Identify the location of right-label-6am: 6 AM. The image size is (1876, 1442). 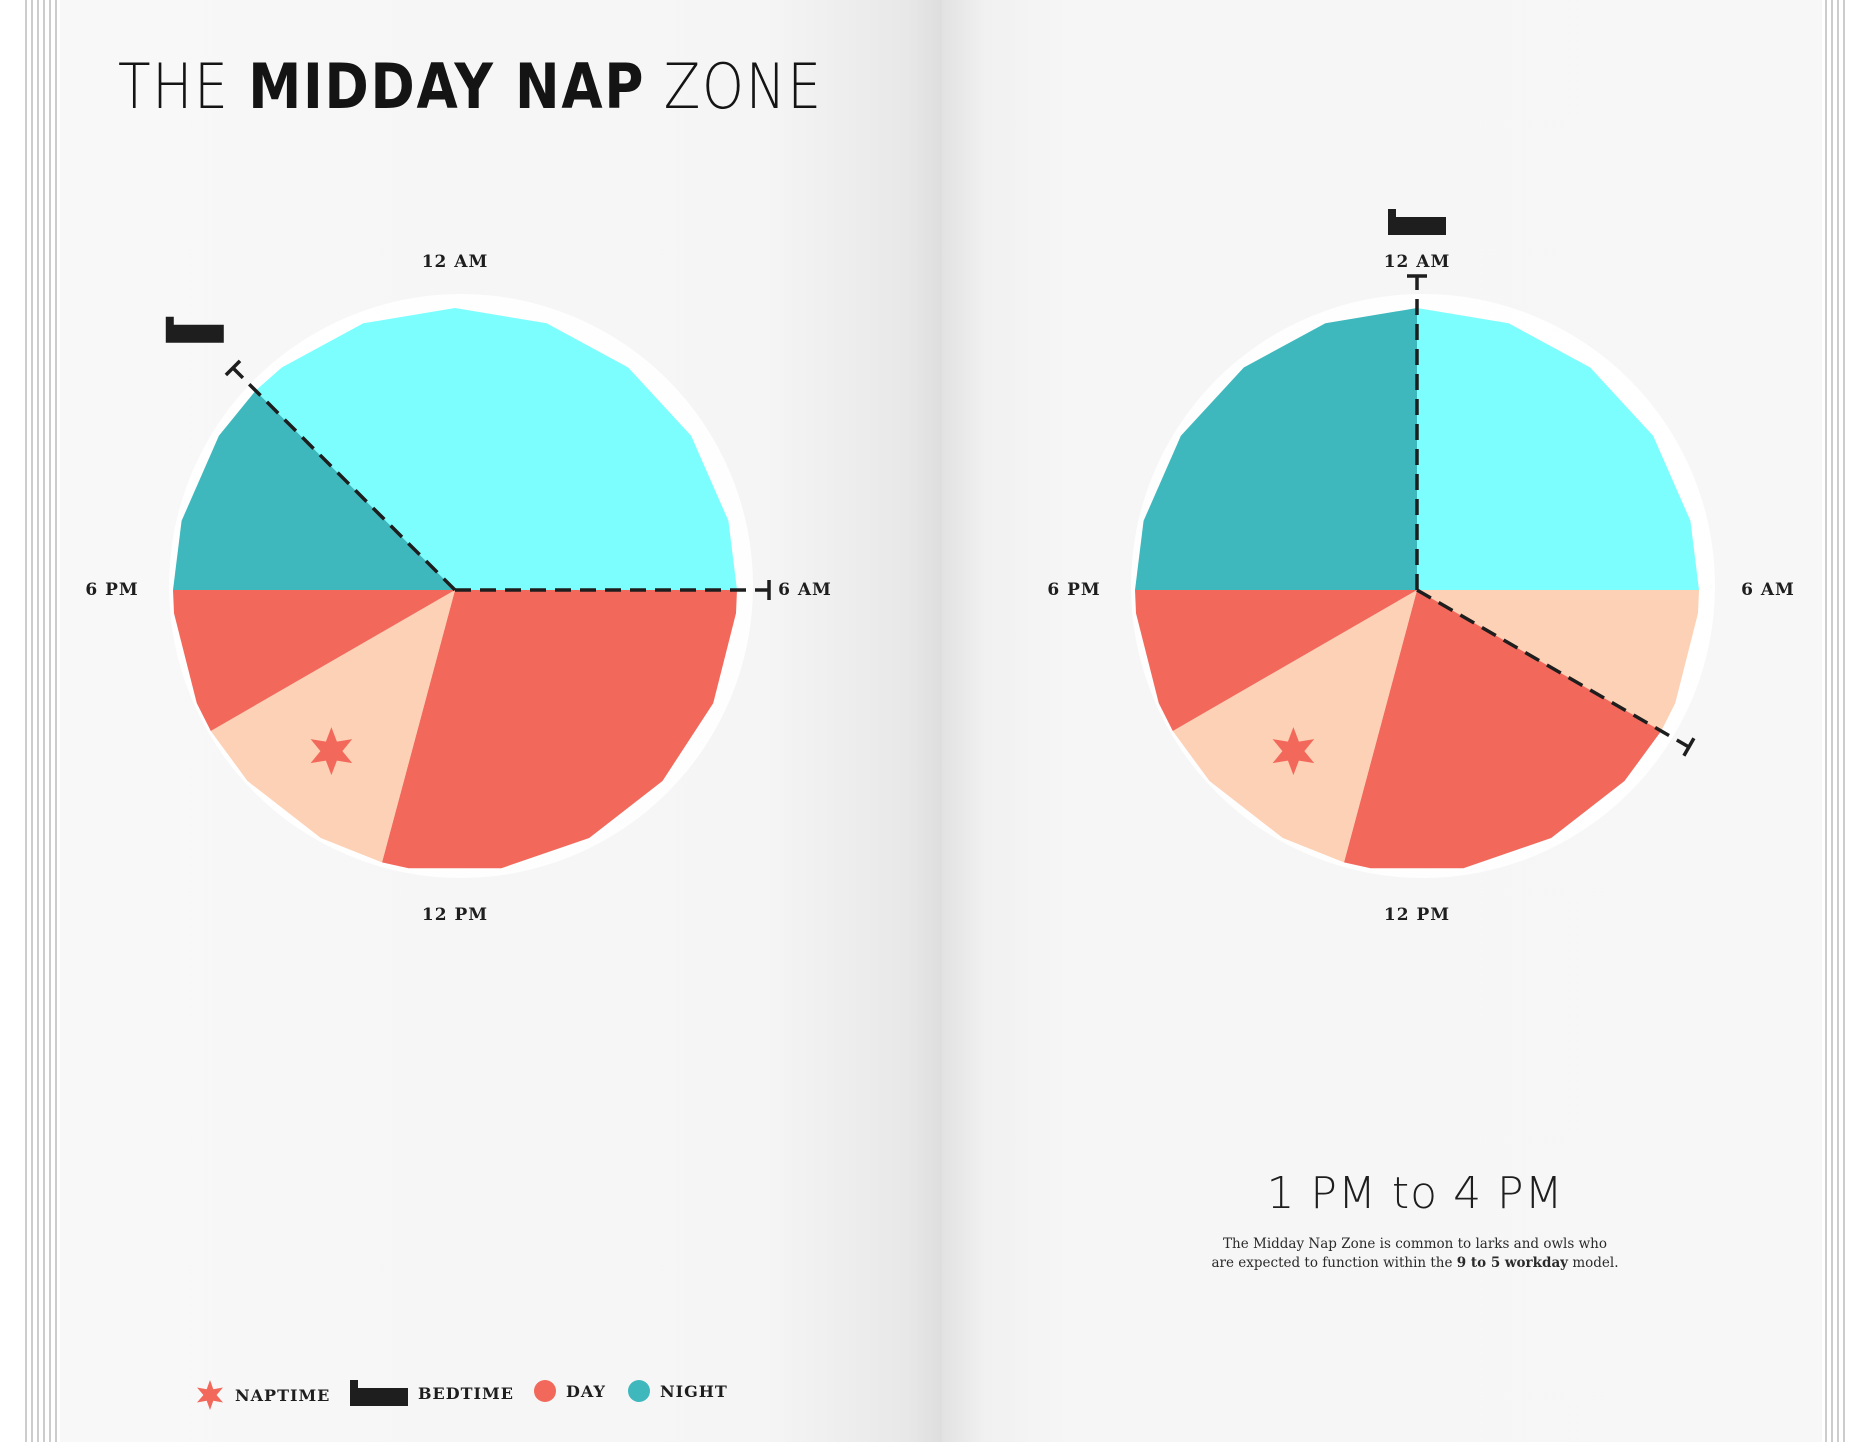
(1768, 590).